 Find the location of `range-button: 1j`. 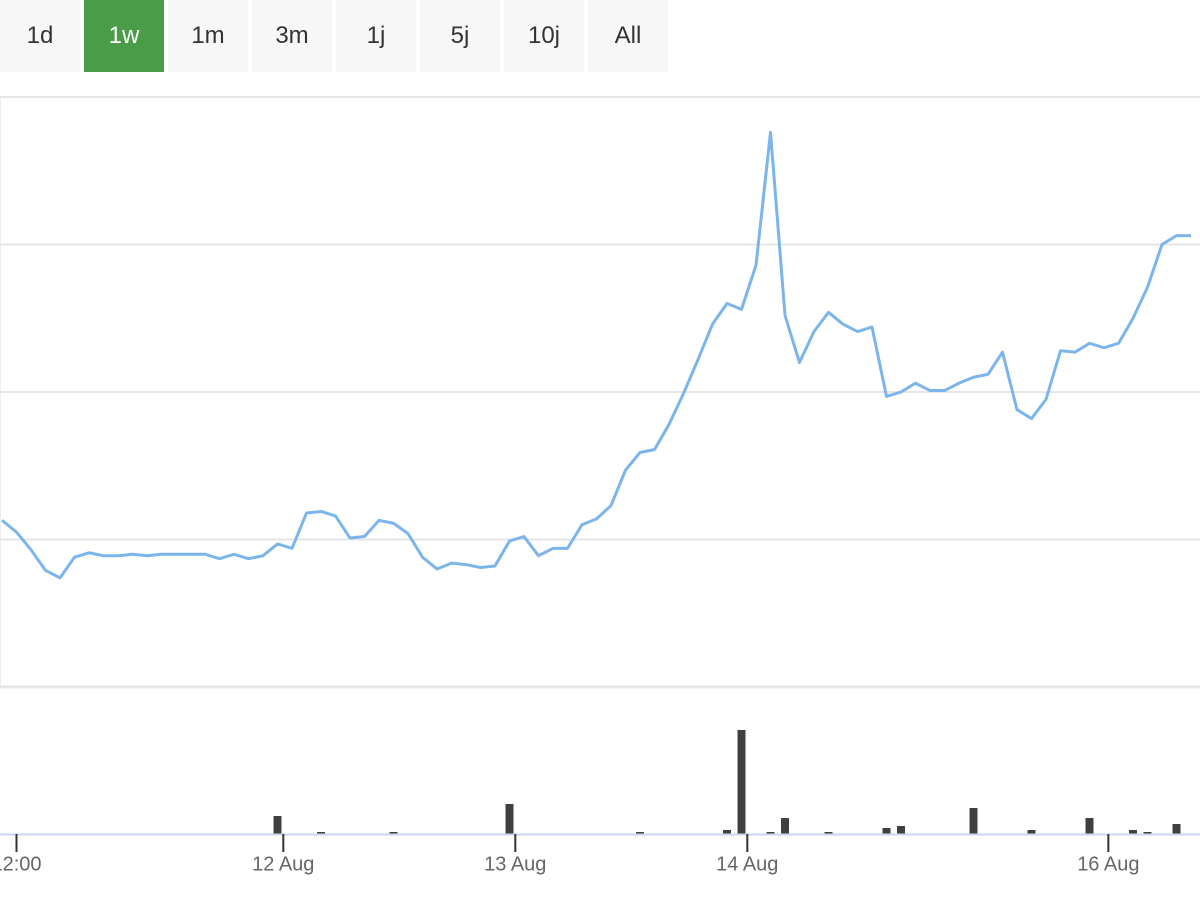

range-button: 1j is located at coordinates (376, 36).